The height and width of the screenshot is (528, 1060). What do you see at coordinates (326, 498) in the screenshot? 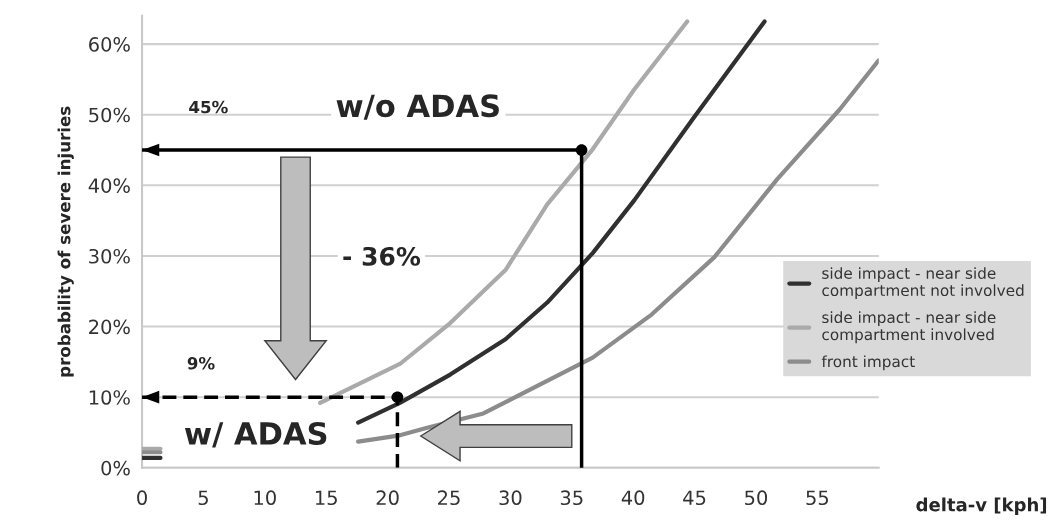
I see `x-tick-label: 15` at bounding box center [326, 498].